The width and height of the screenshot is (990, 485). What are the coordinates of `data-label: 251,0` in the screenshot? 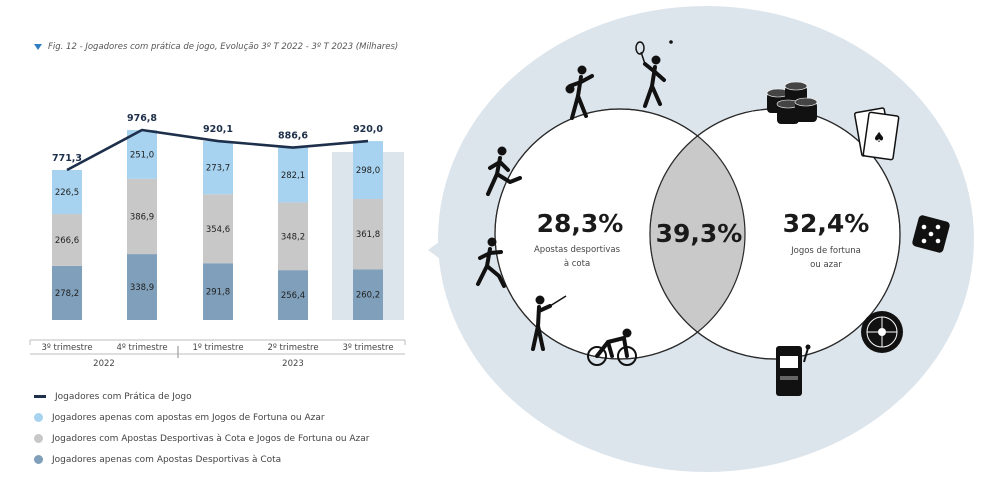 It's located at (142, 155).